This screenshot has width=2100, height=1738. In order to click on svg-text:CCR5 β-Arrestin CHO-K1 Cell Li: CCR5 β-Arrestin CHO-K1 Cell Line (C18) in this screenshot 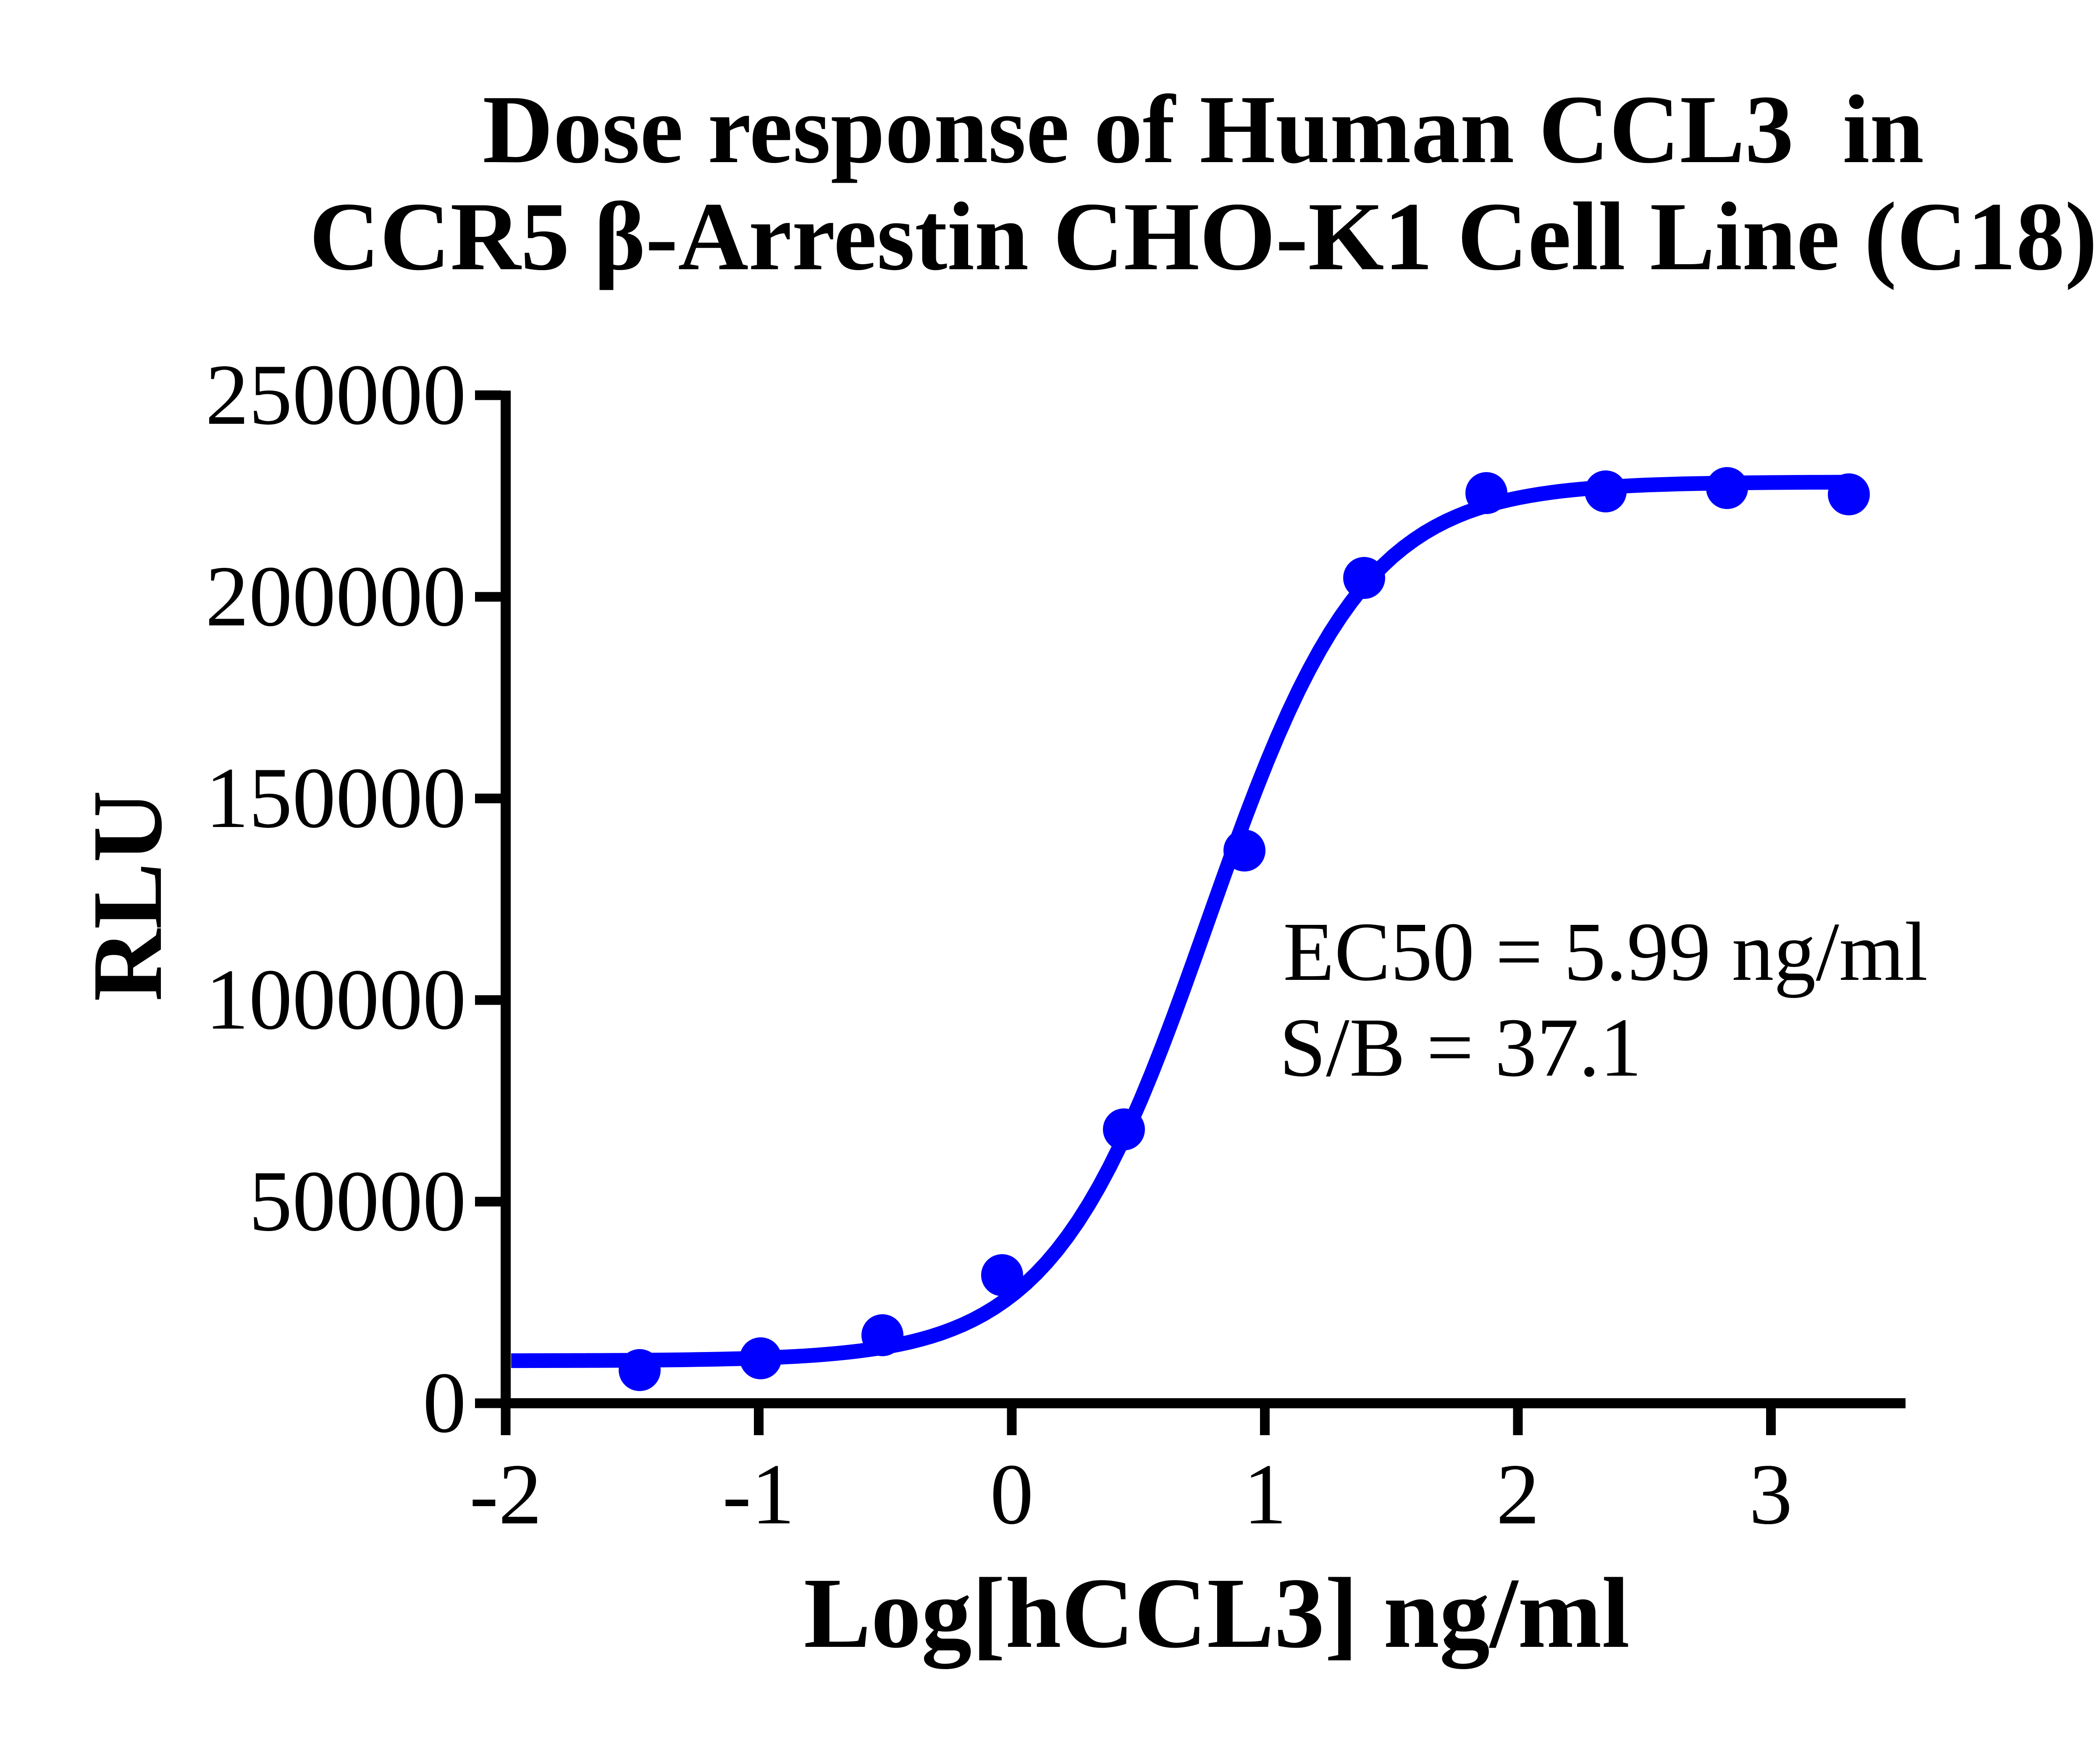, I will do `click(1203, 237)`.